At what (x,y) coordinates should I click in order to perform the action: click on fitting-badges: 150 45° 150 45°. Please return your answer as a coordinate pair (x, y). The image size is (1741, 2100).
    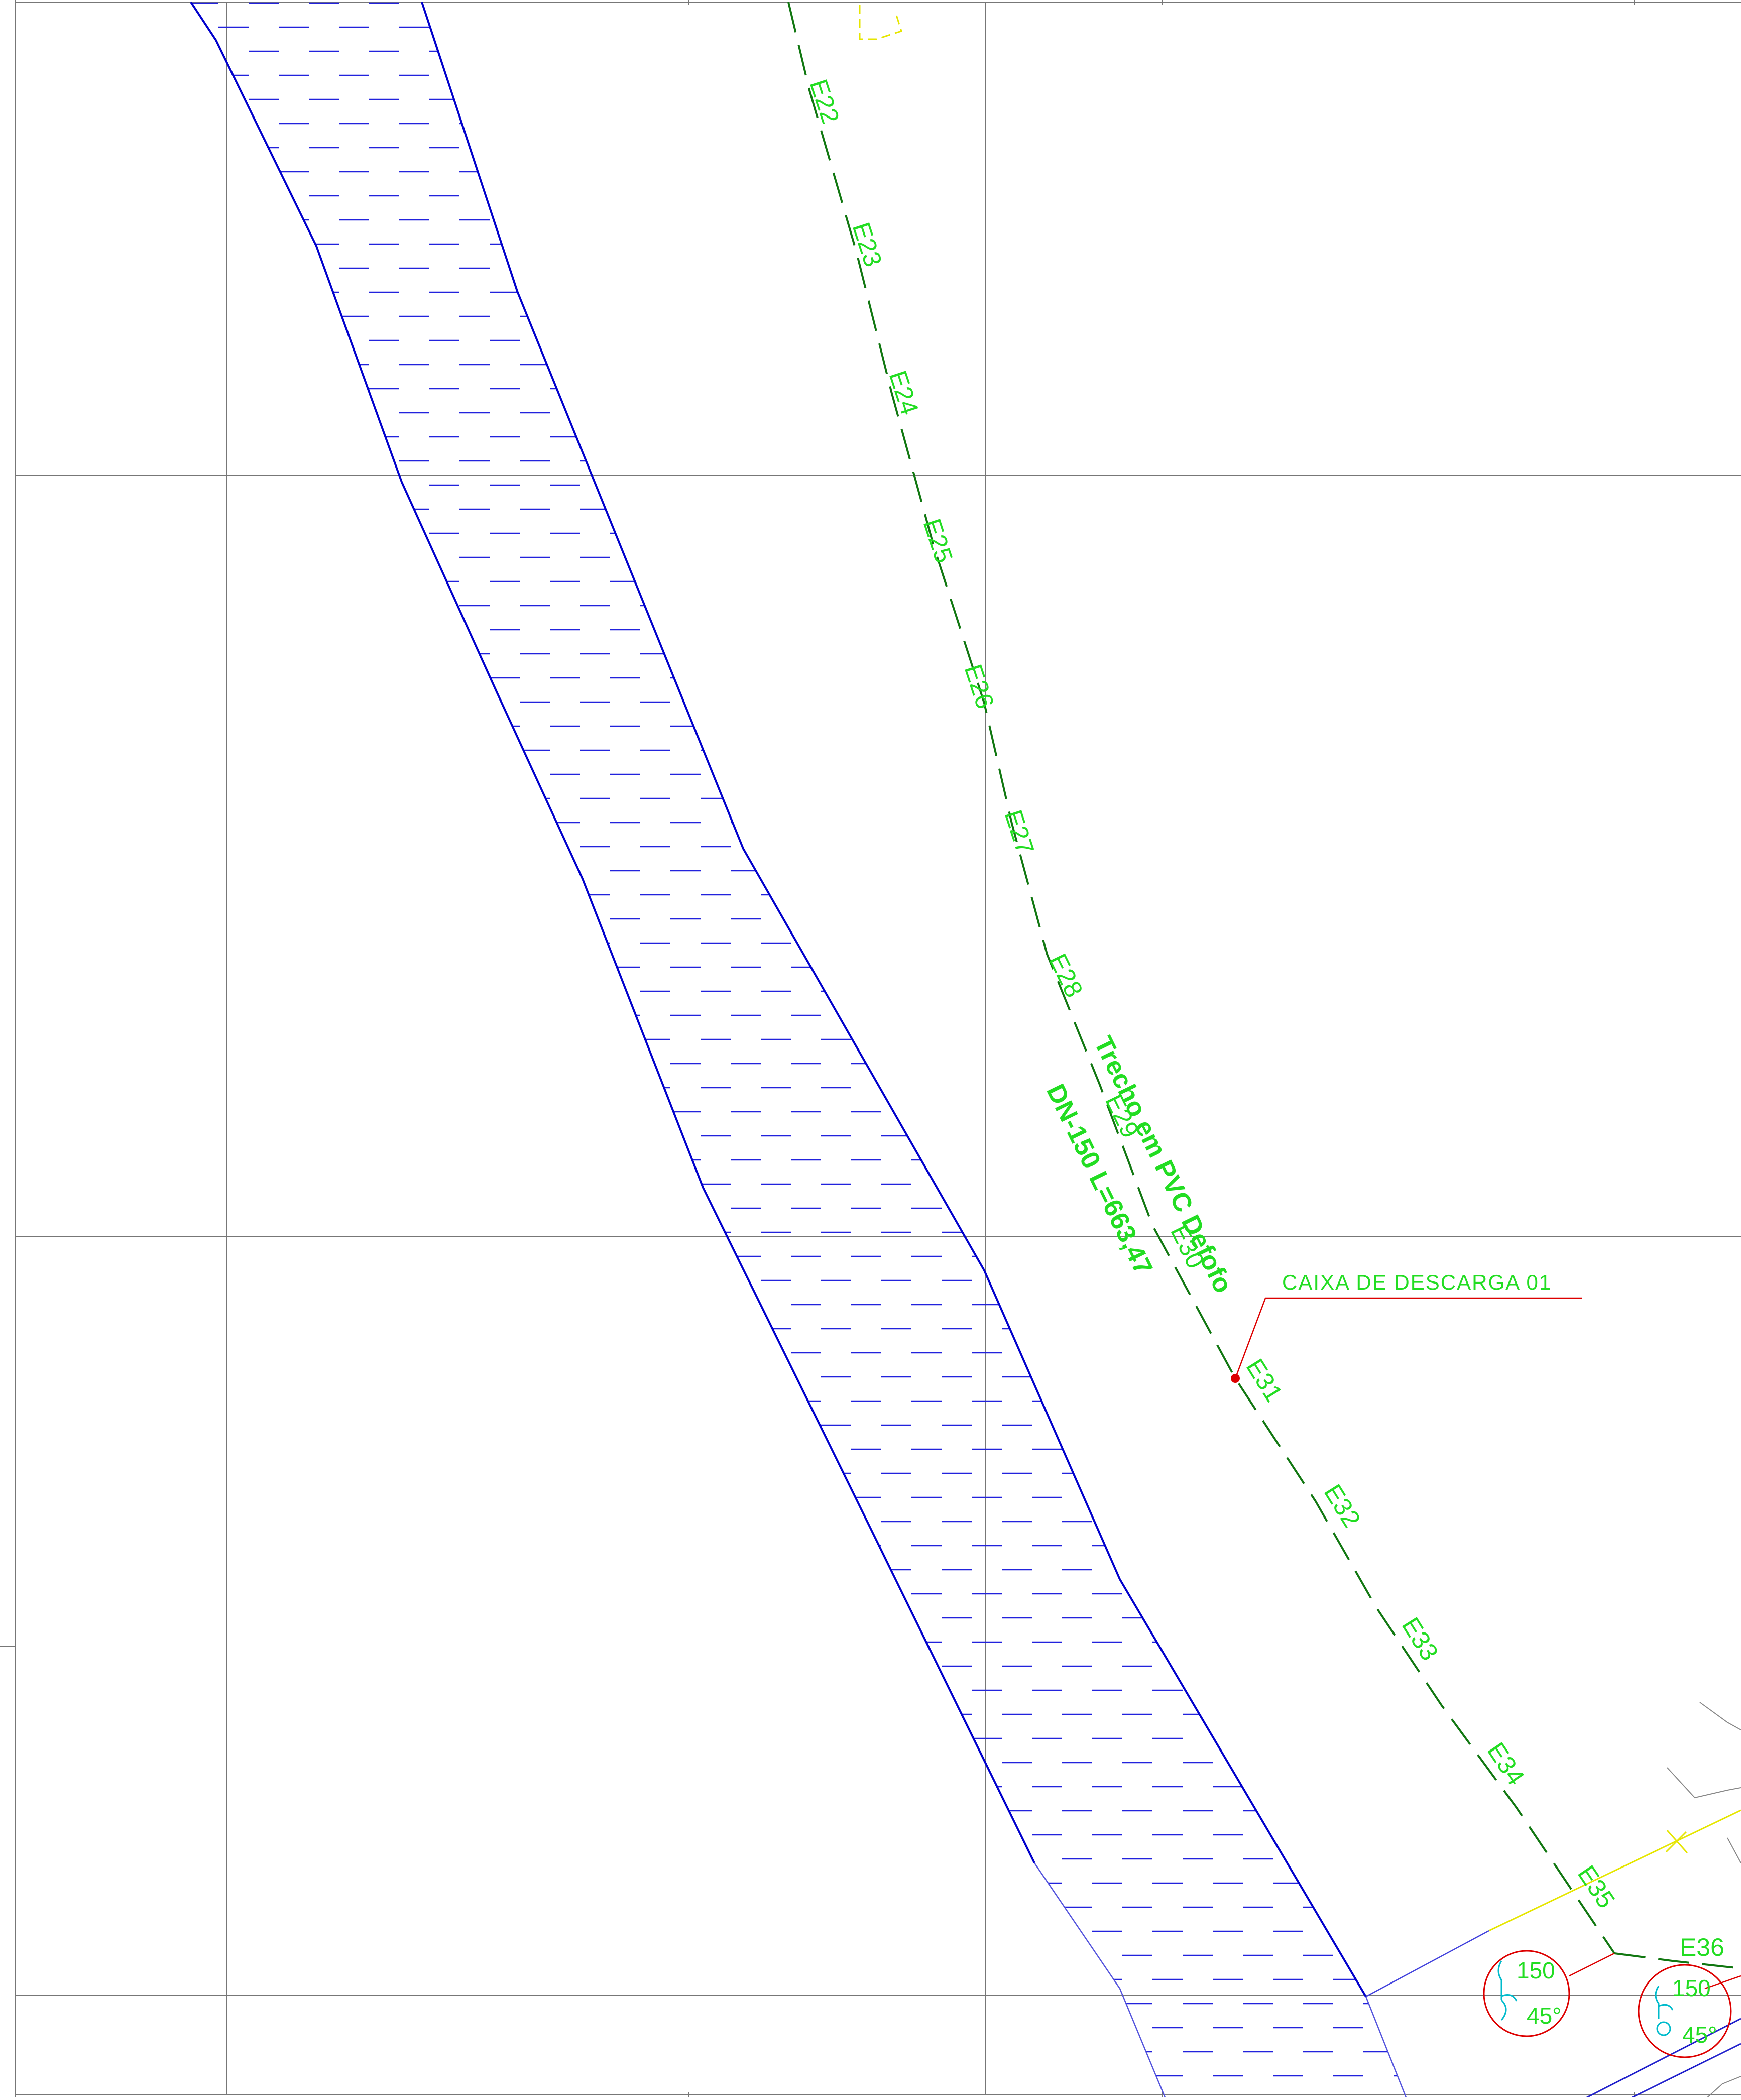
    Looking at the image, I should click on (1612, 2004).